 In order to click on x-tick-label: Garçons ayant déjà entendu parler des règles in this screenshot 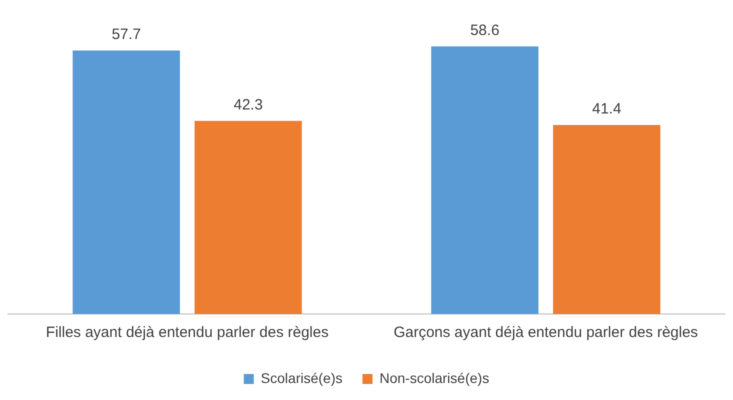, I will do `click(546, 333)`.